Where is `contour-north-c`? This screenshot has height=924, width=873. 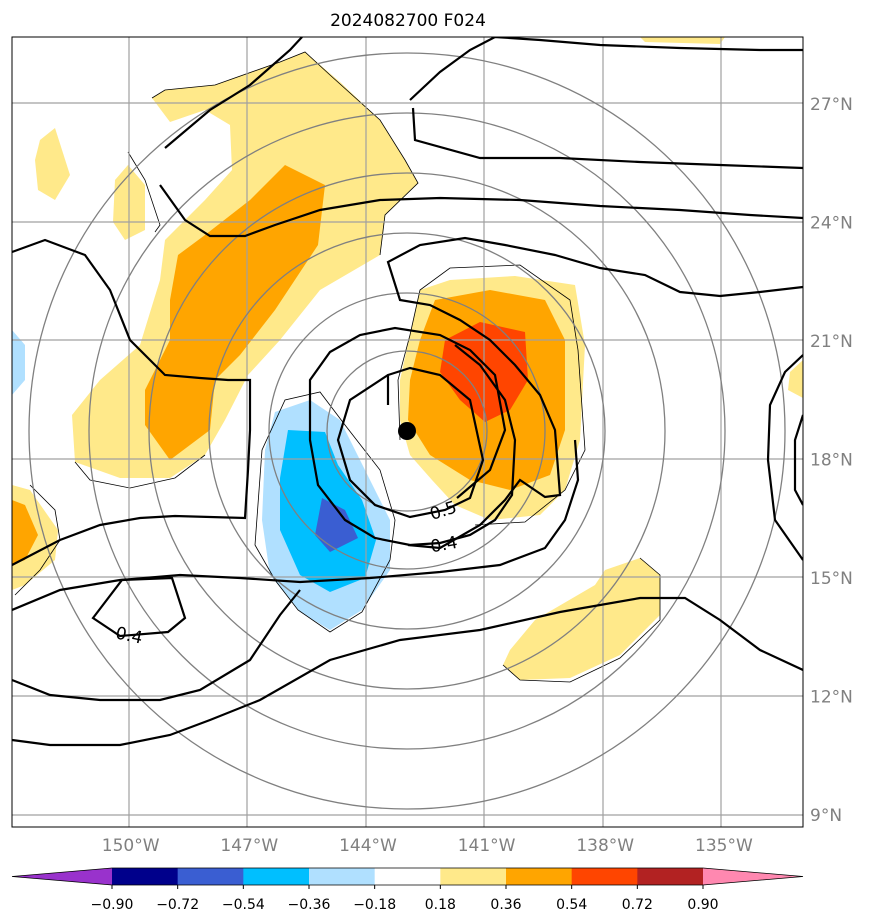
contour-north-c is located at coordinates (606, 69).